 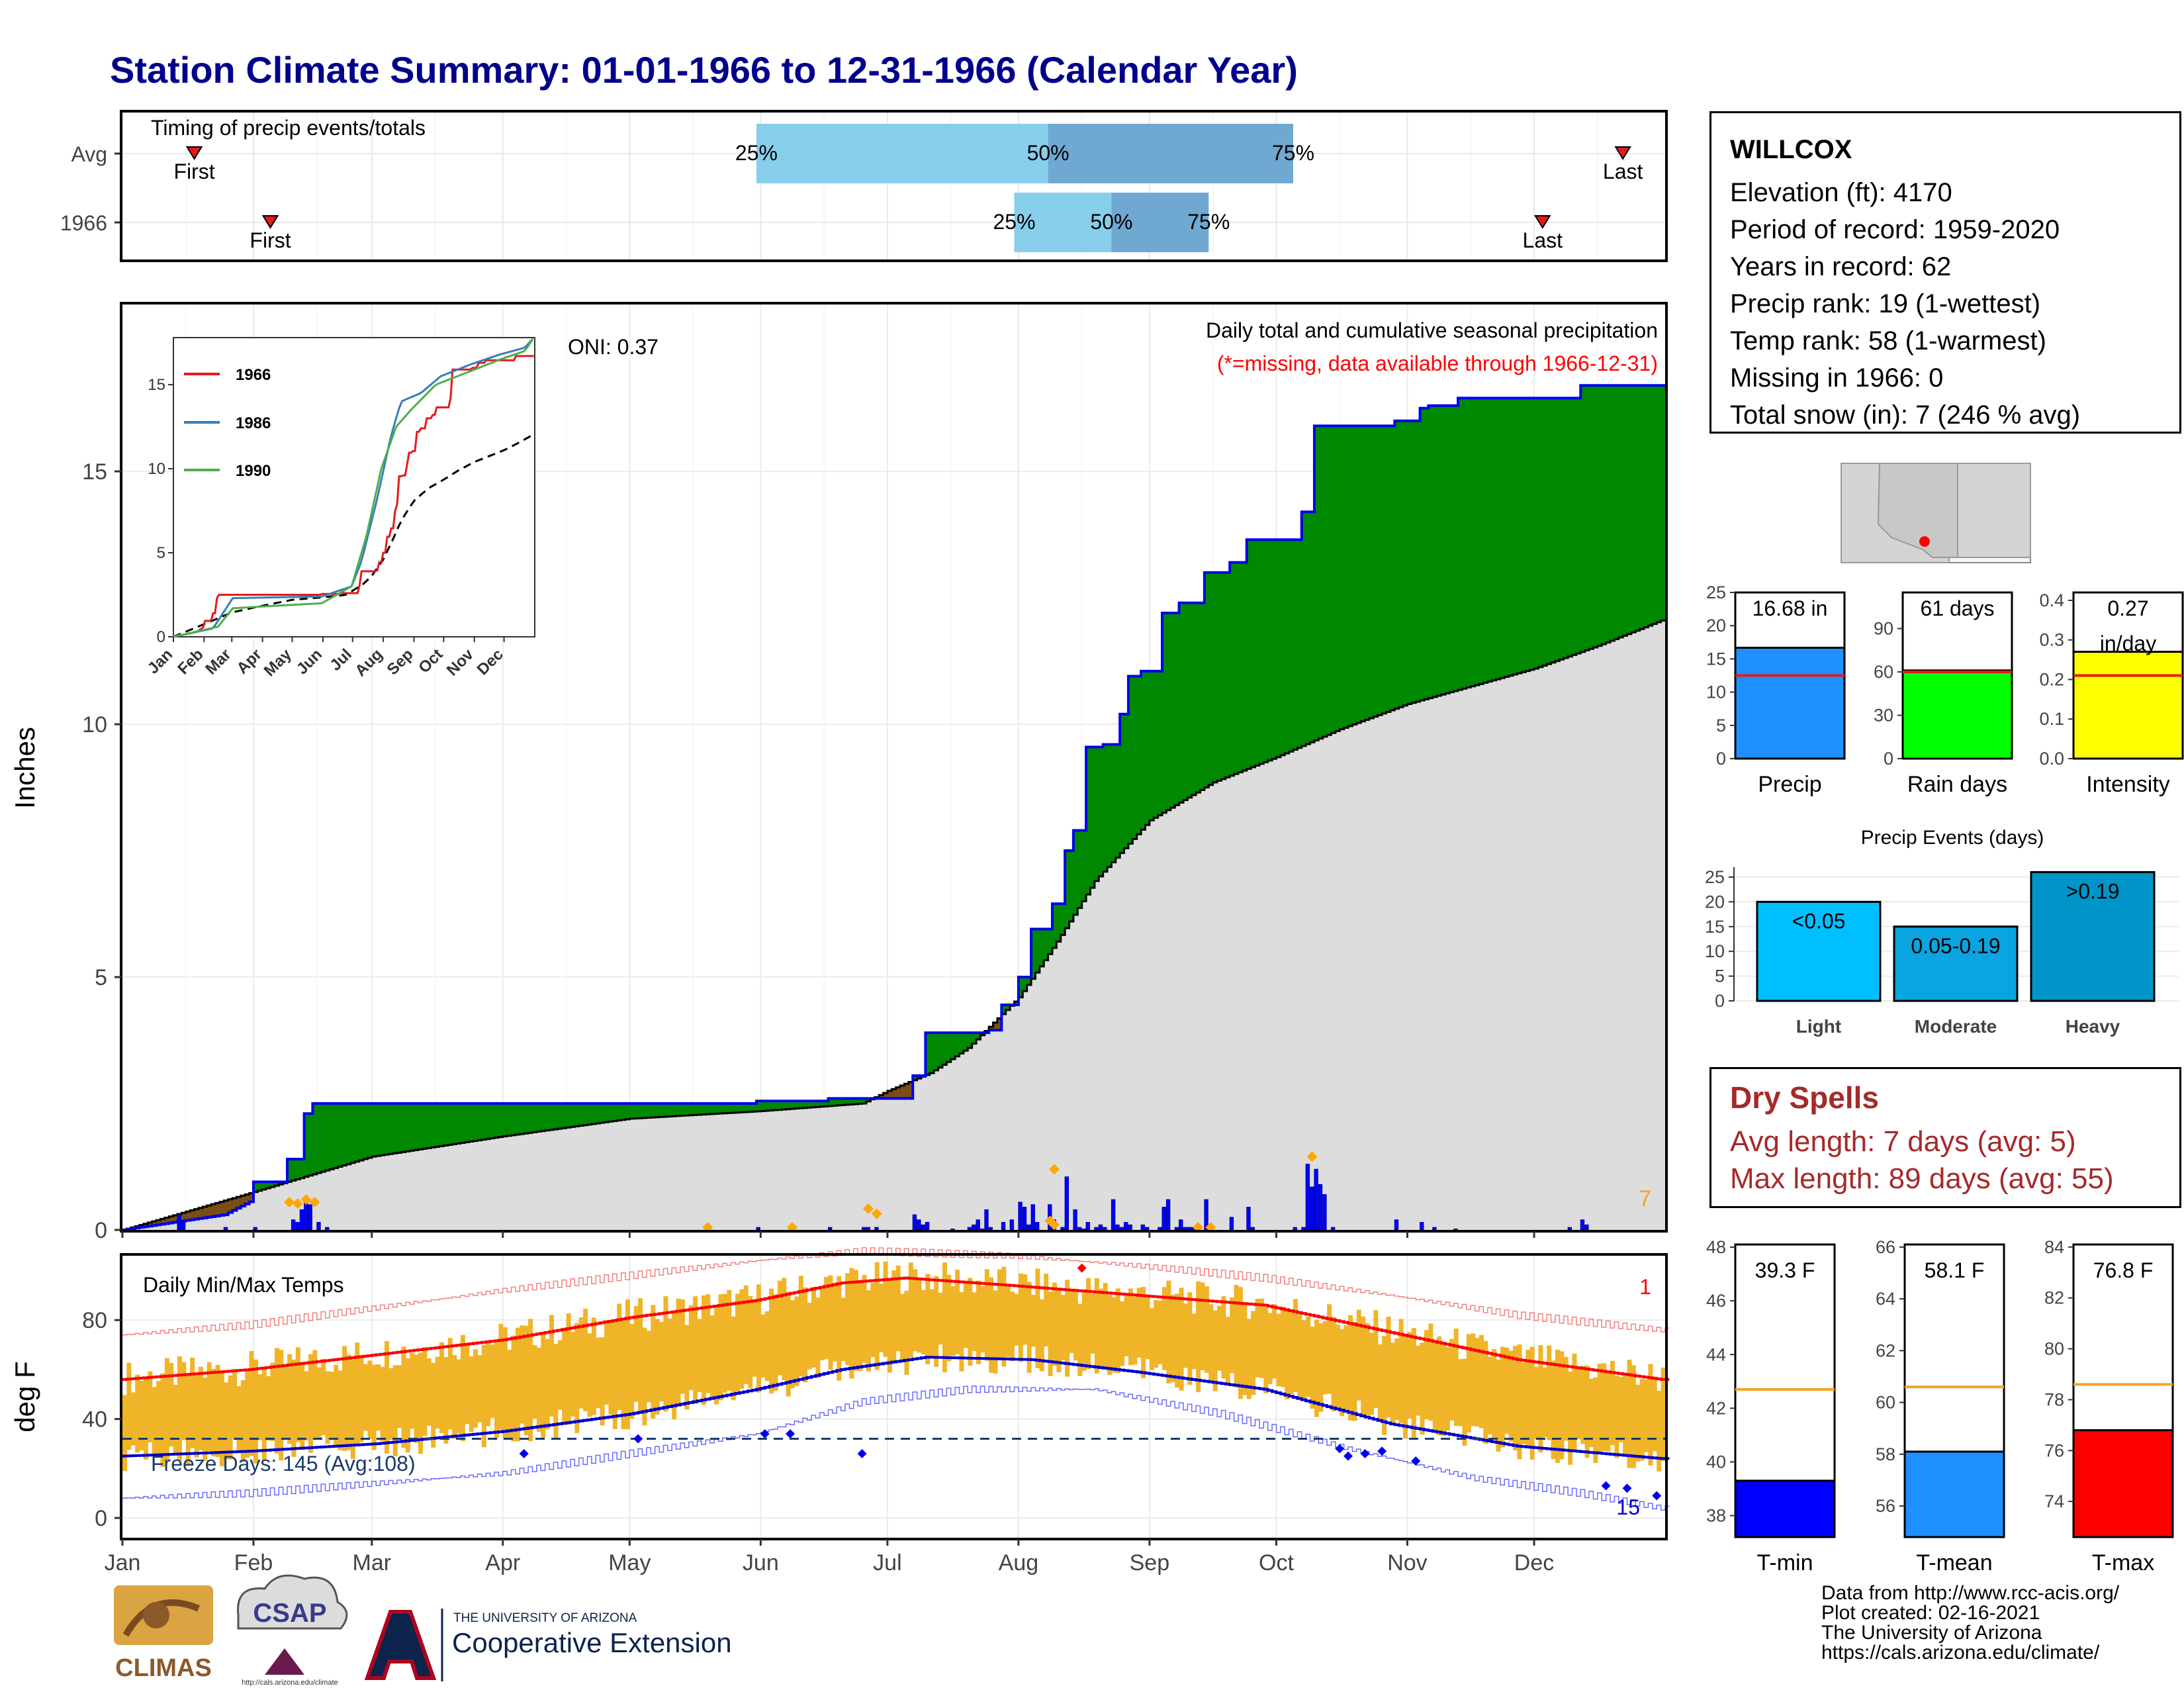 I want to click on inset-frame, so click(x=354, y=487).